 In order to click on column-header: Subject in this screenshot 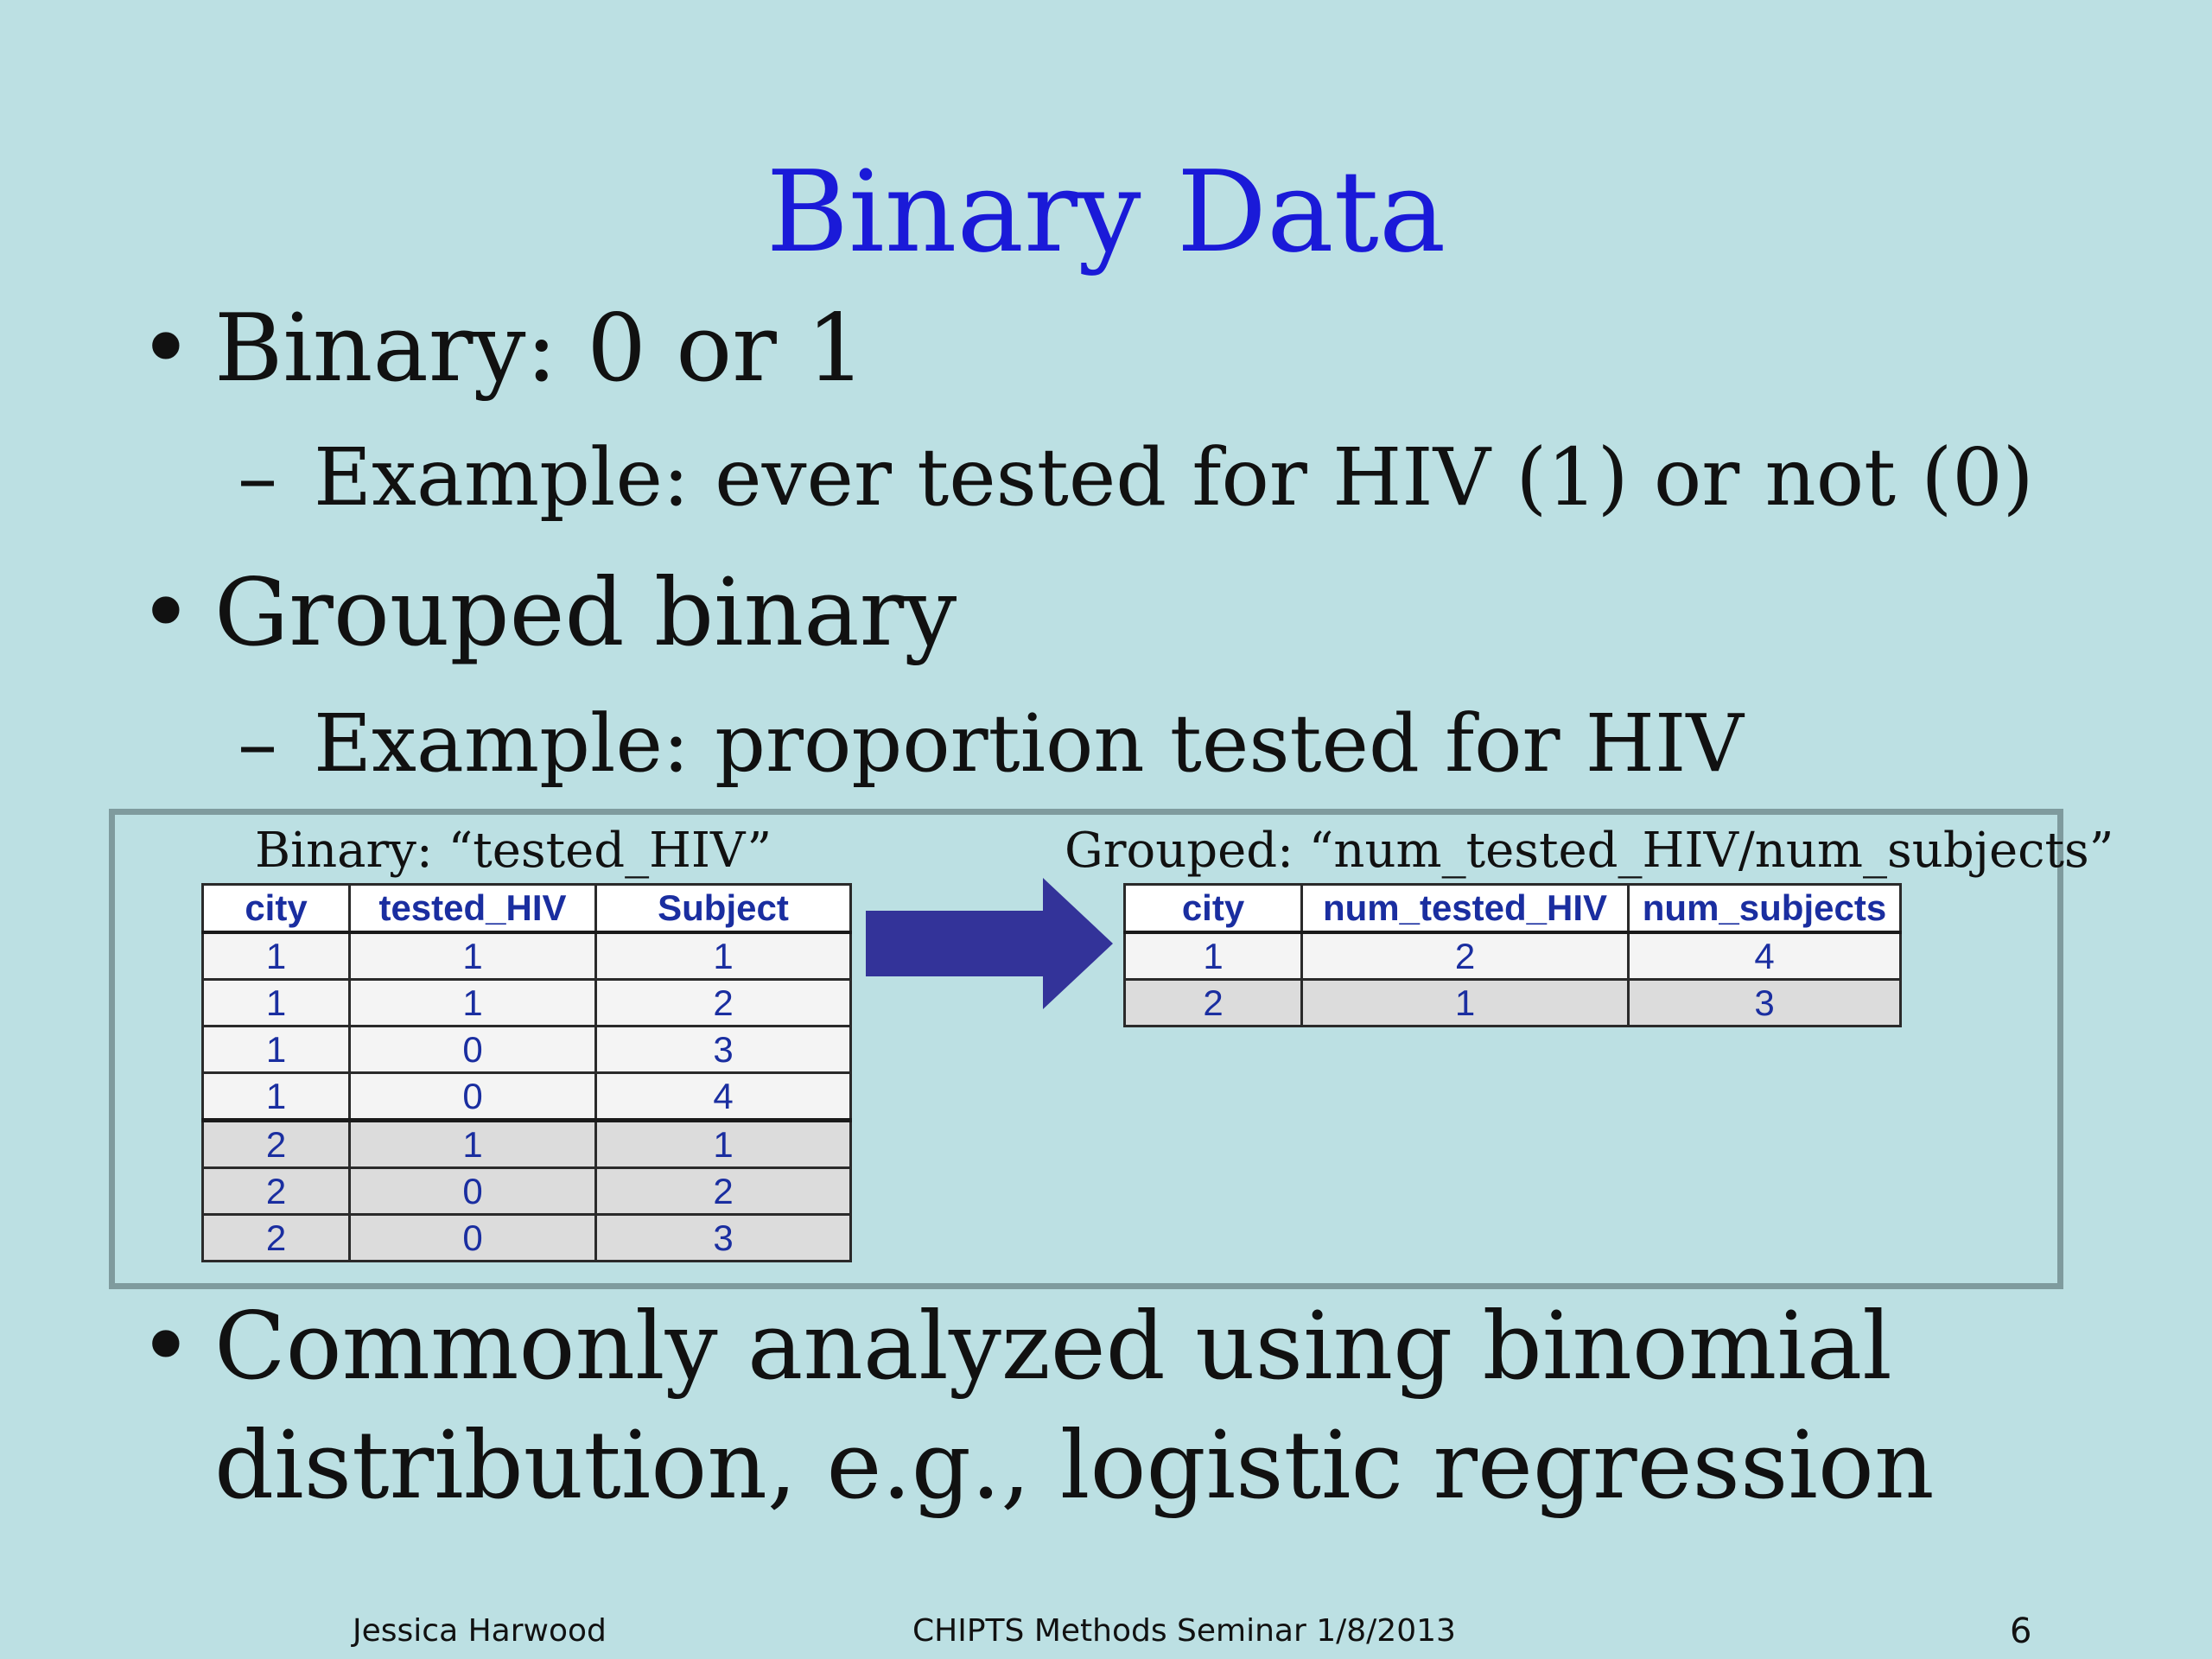, I will do `click(723, 909)`.